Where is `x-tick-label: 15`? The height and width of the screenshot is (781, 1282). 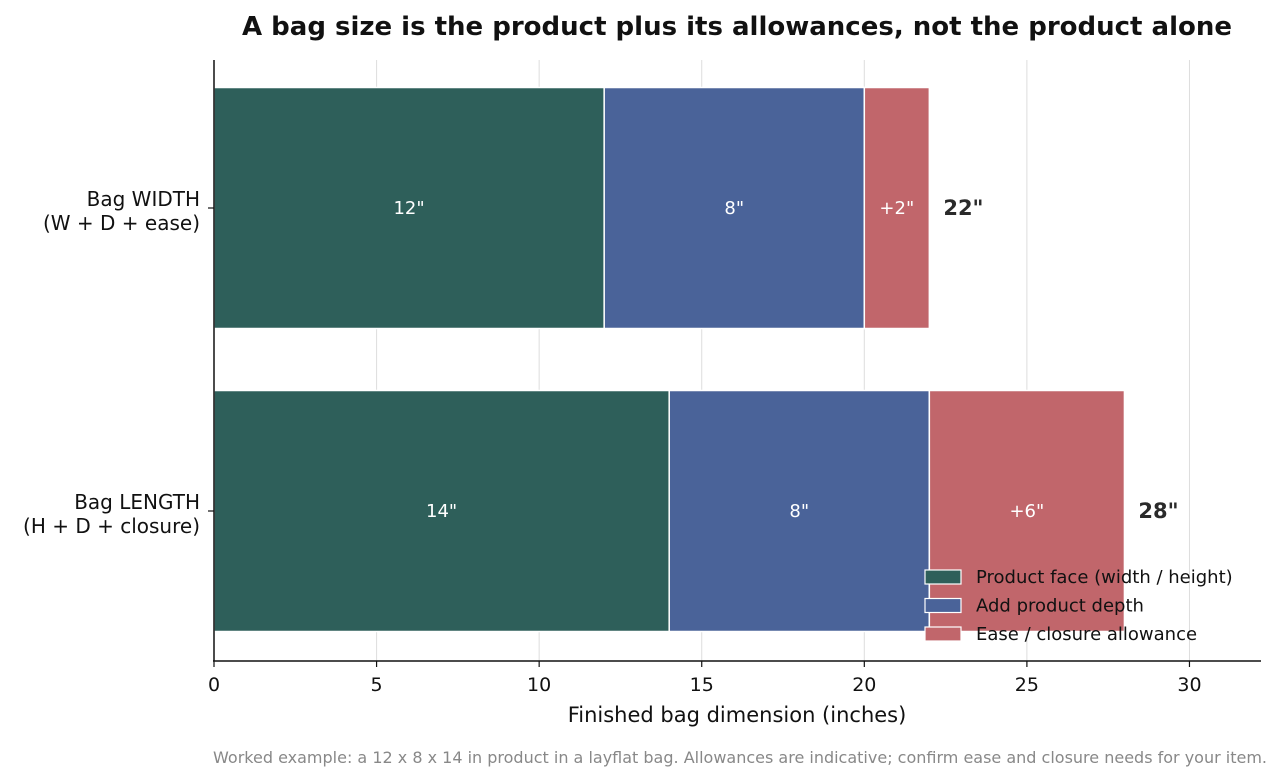
x-tick-label: 15 is located at coordinates (702, 685).